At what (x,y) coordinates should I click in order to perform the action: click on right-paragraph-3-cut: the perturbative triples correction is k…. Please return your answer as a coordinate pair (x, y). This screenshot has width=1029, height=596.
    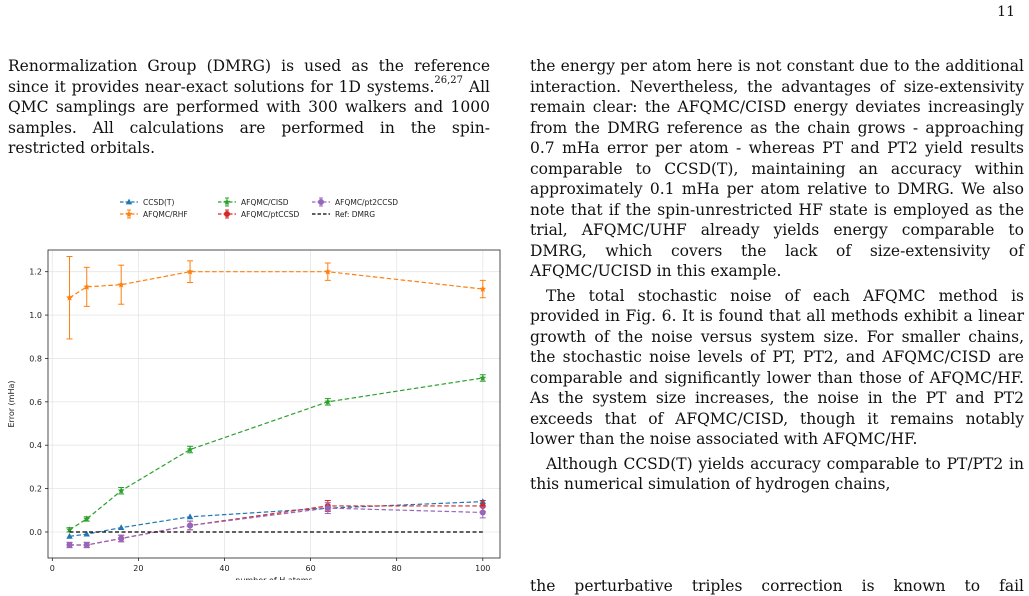
    Looking at the image, I should click on (777, 586).